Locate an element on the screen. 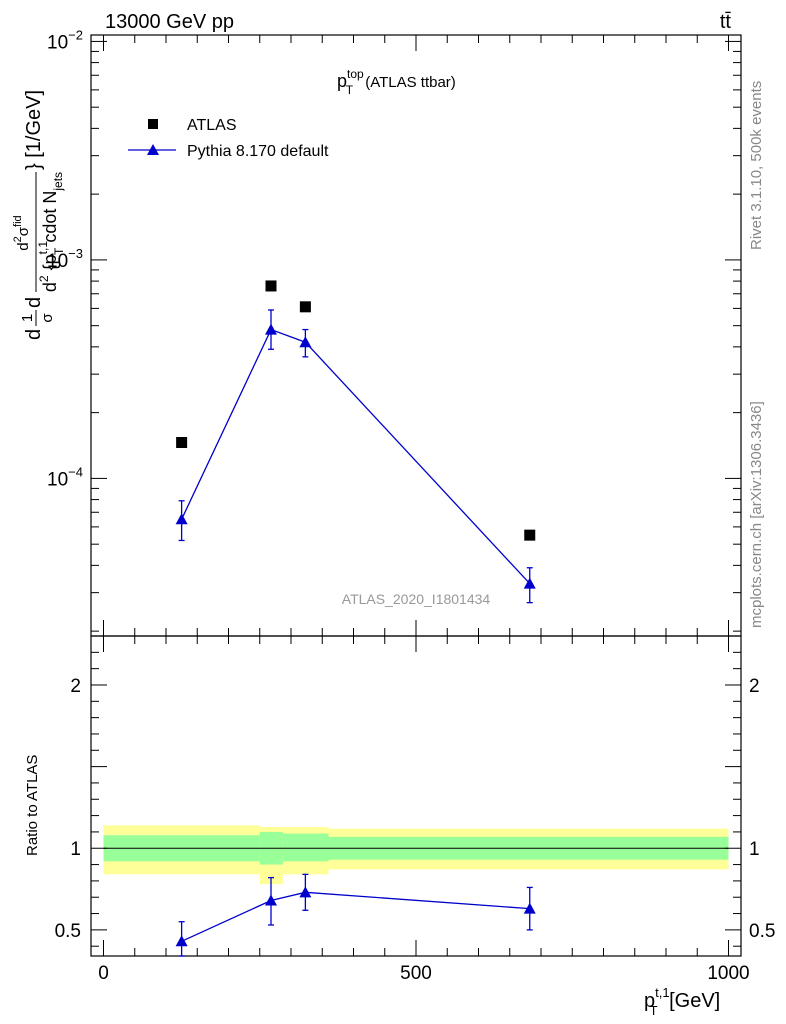 The image size is (786, 1024). svg-text: σ is located at coordinates (47, 318).